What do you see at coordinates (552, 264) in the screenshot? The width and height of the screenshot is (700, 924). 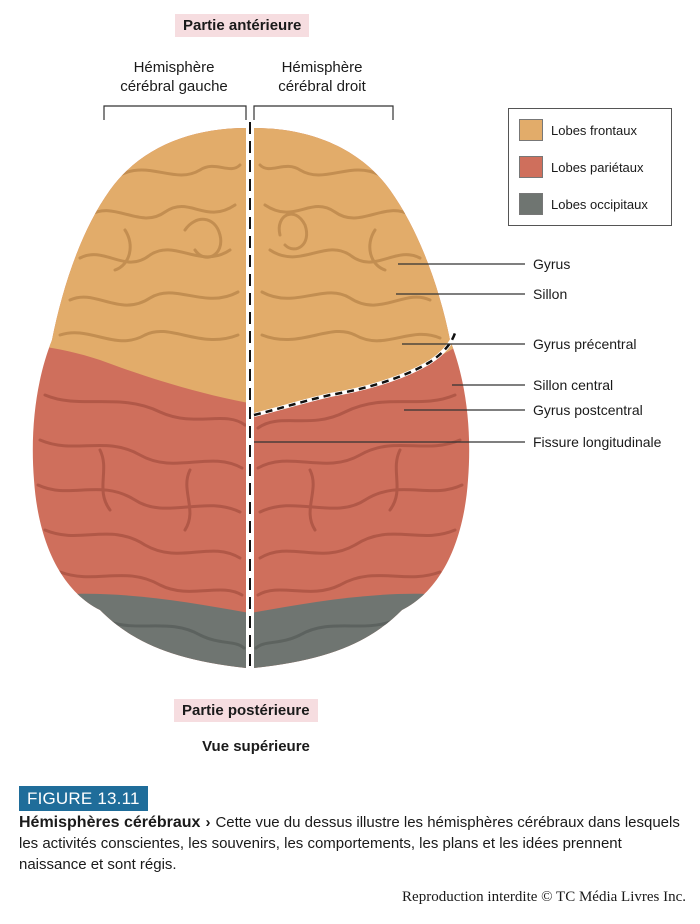 I see `callout-gyrus: Gyrus` at bounding box center [552, 264].